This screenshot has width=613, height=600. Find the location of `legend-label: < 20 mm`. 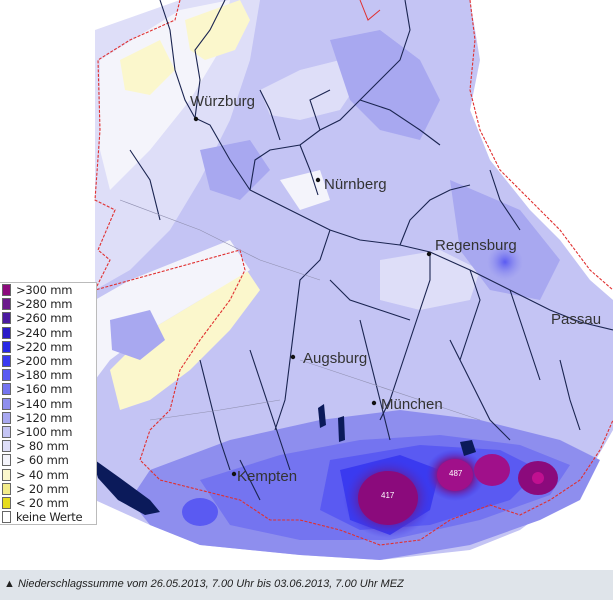

legend-label: < 20 mm is located at coordinates (42, 502).